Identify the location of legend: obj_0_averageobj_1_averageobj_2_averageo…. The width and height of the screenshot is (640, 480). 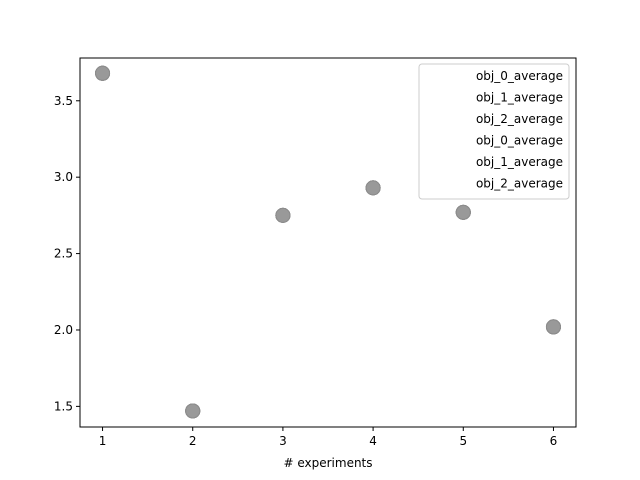
(494, 131).